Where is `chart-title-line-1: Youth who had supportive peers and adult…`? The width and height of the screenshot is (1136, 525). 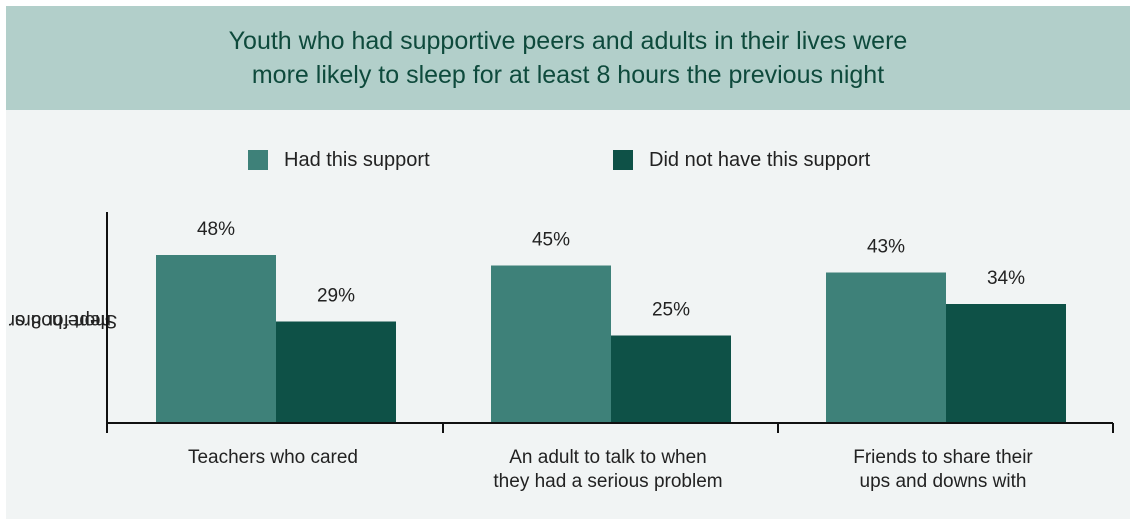
chart-title-line-1: Youth who had supportive peers and adult… is located at coordinates (568, 41).